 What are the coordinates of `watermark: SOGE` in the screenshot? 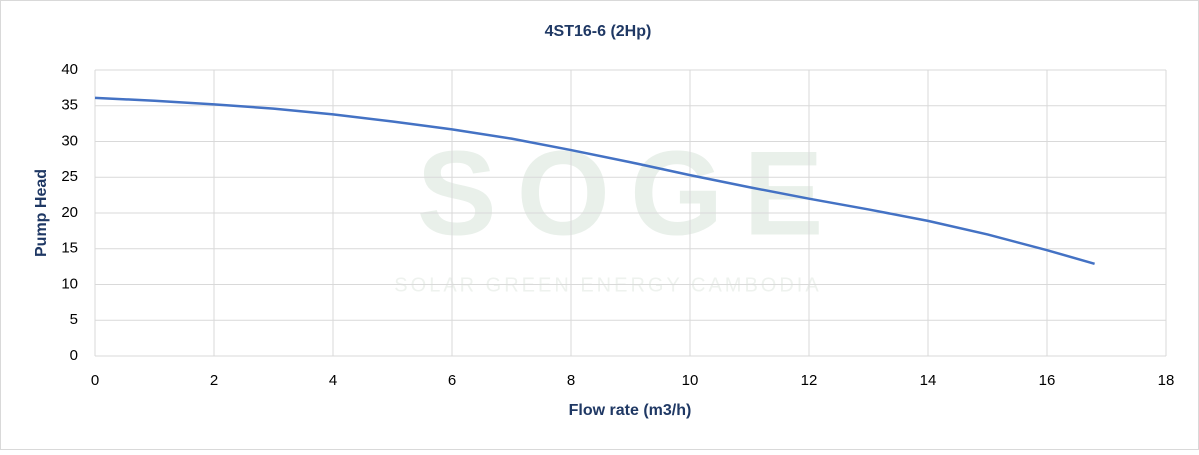 It's located at (630, 194).